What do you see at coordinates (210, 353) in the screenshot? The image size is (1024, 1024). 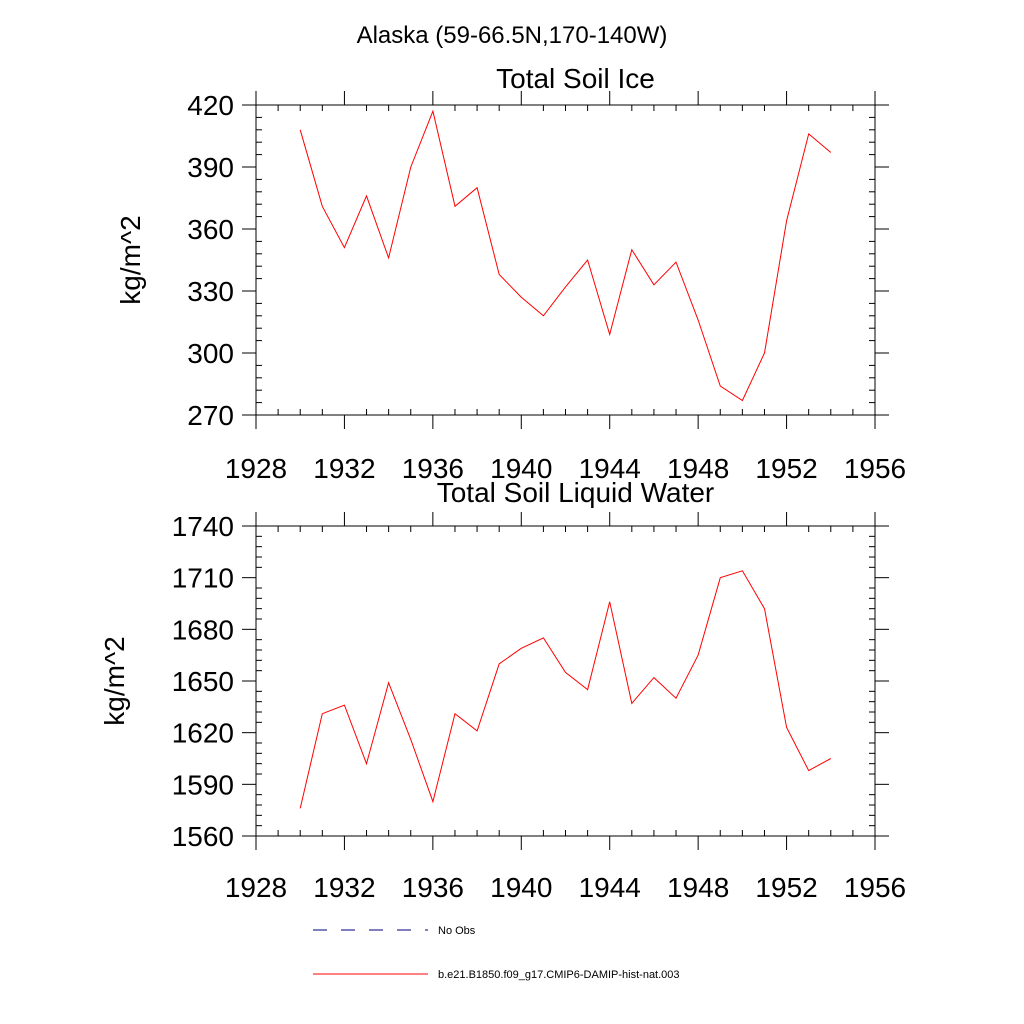 I see `y-tick-label: 300` at bounding box center [210, 353].